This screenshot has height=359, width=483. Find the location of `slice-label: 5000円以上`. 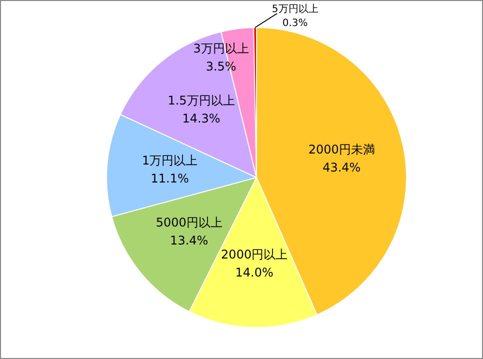

slice-label: 5000円以上 is located at coordinates (189, 223).